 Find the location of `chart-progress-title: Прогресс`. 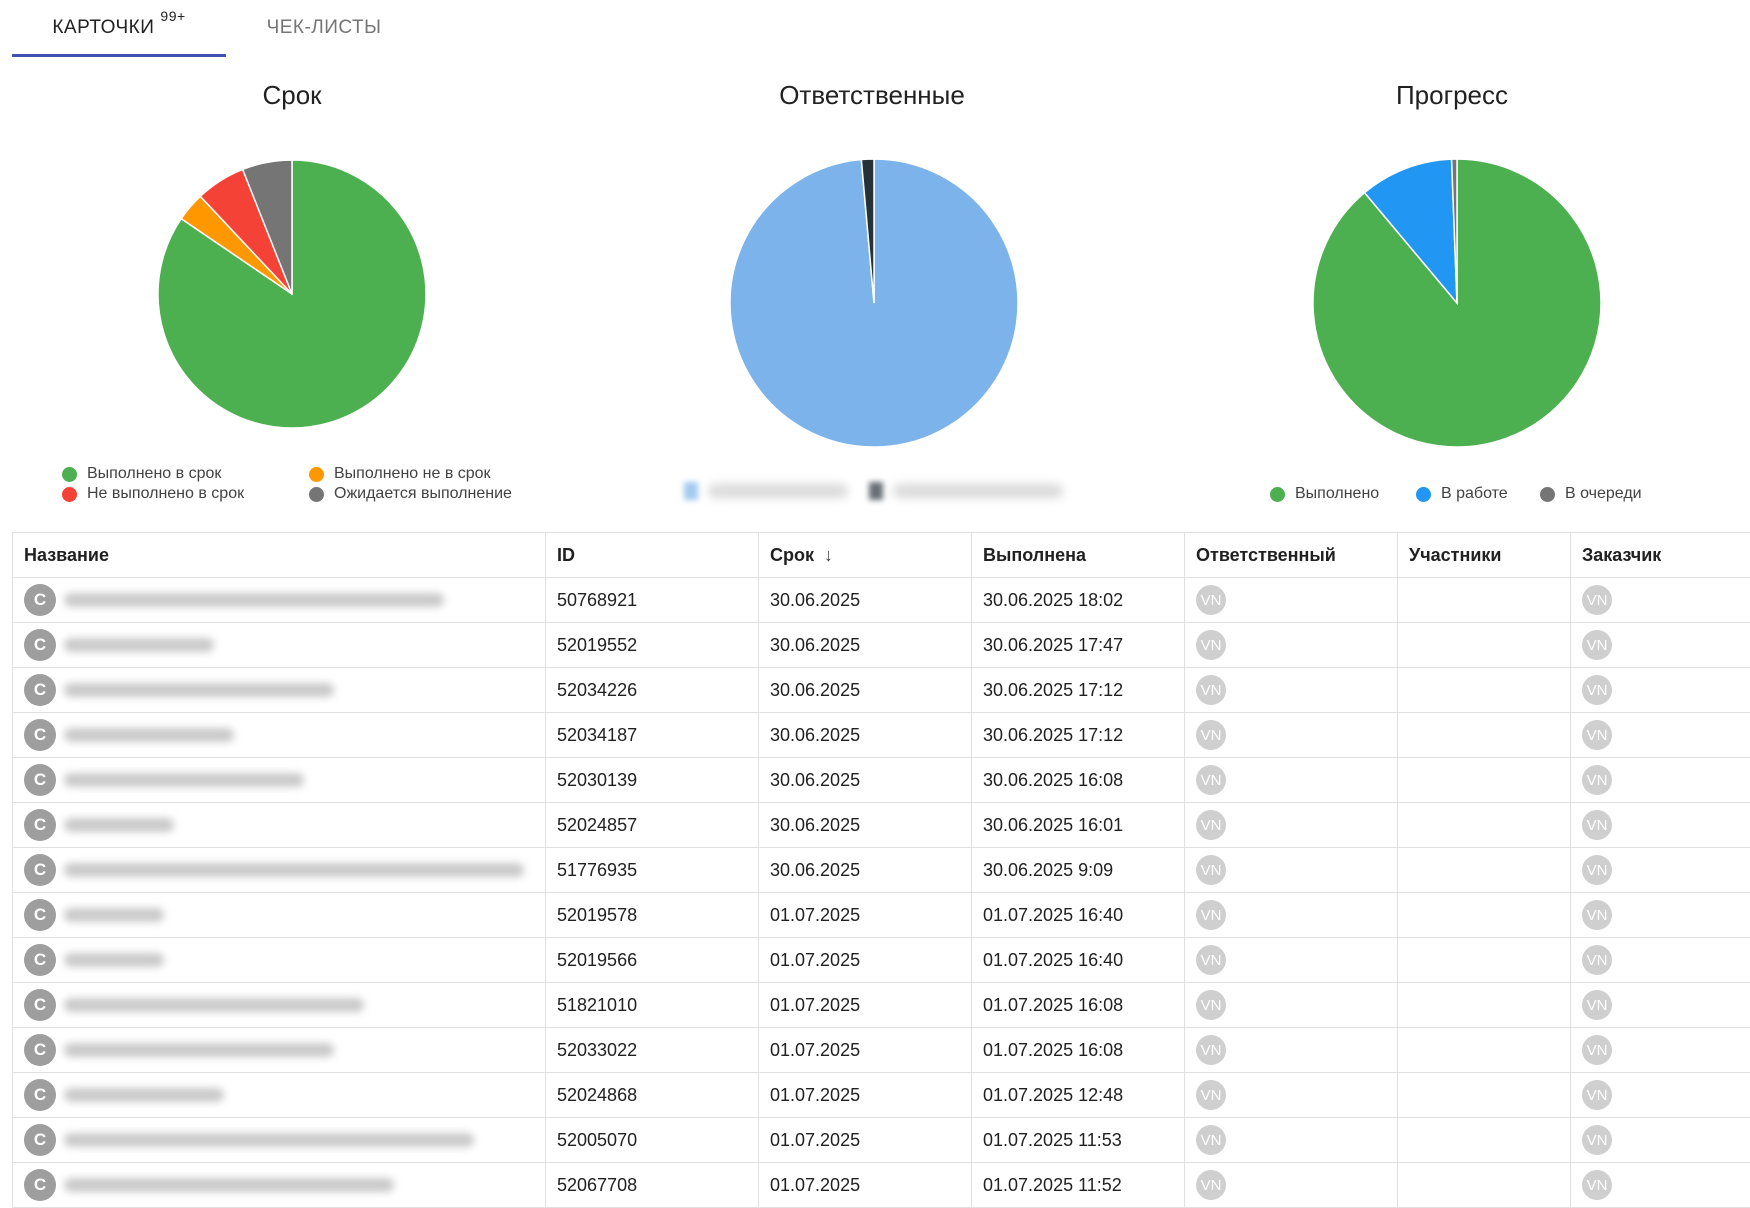

chart-progress-title: Прогресс is located at coordinates (1451, 95).